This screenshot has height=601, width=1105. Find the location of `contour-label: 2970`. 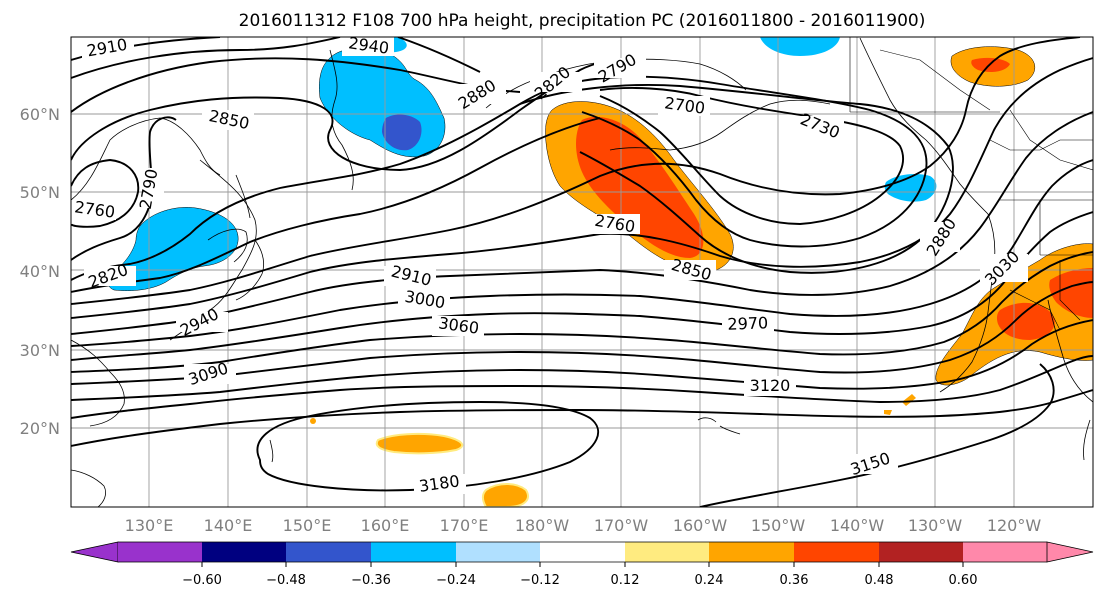

contour-label: 2970 is located at coordinates (748, 323).